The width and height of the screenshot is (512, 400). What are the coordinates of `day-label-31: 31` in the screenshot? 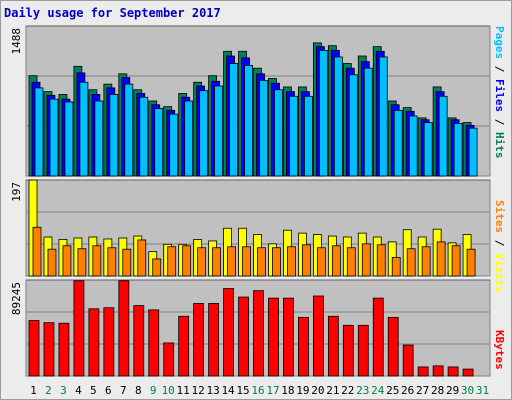 It's located at (482, 390).